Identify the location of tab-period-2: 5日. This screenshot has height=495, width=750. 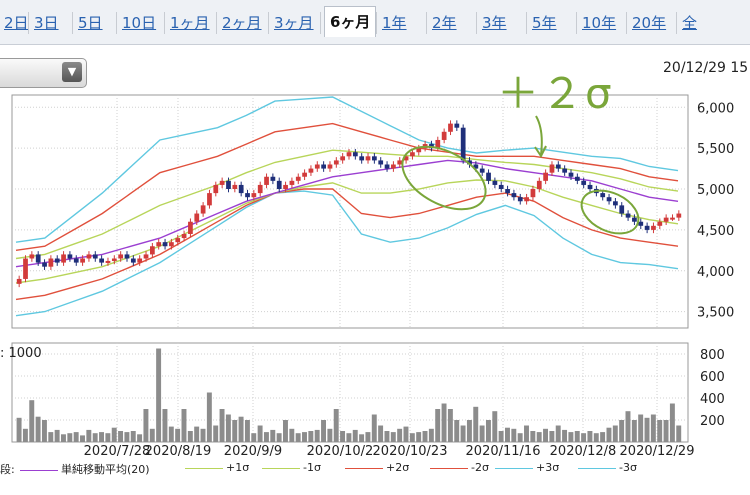
(90, 23).